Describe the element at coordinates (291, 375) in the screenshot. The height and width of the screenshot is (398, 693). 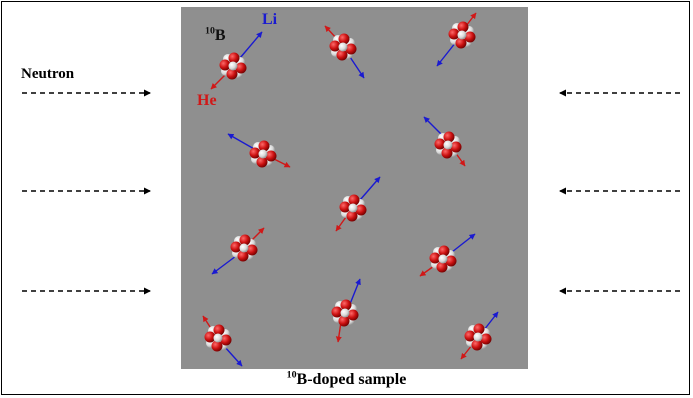
I see `sample-caption-mass: 10` at that location.